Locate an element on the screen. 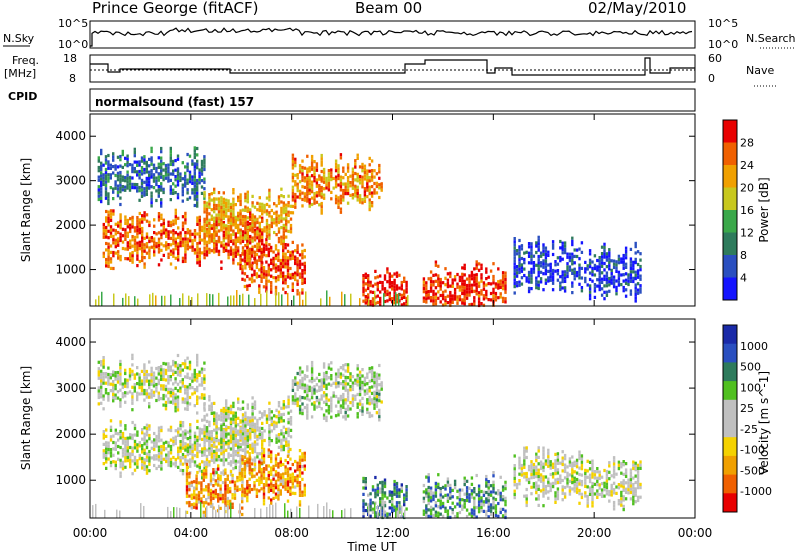  ground-scatter-cell is located at coordinates (234, 300).